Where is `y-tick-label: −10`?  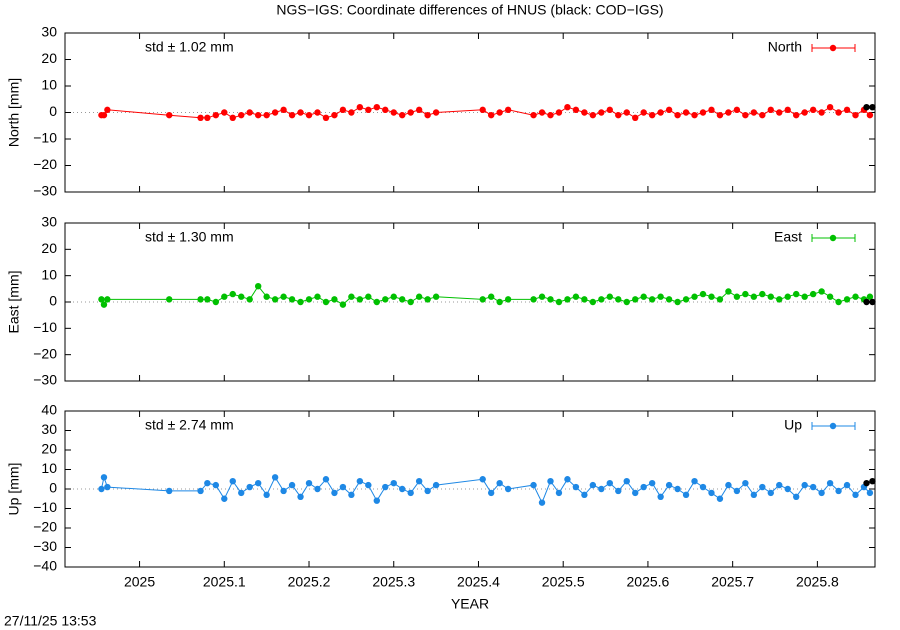 y-tick-label: −10 is located at coordinates (45, 138).